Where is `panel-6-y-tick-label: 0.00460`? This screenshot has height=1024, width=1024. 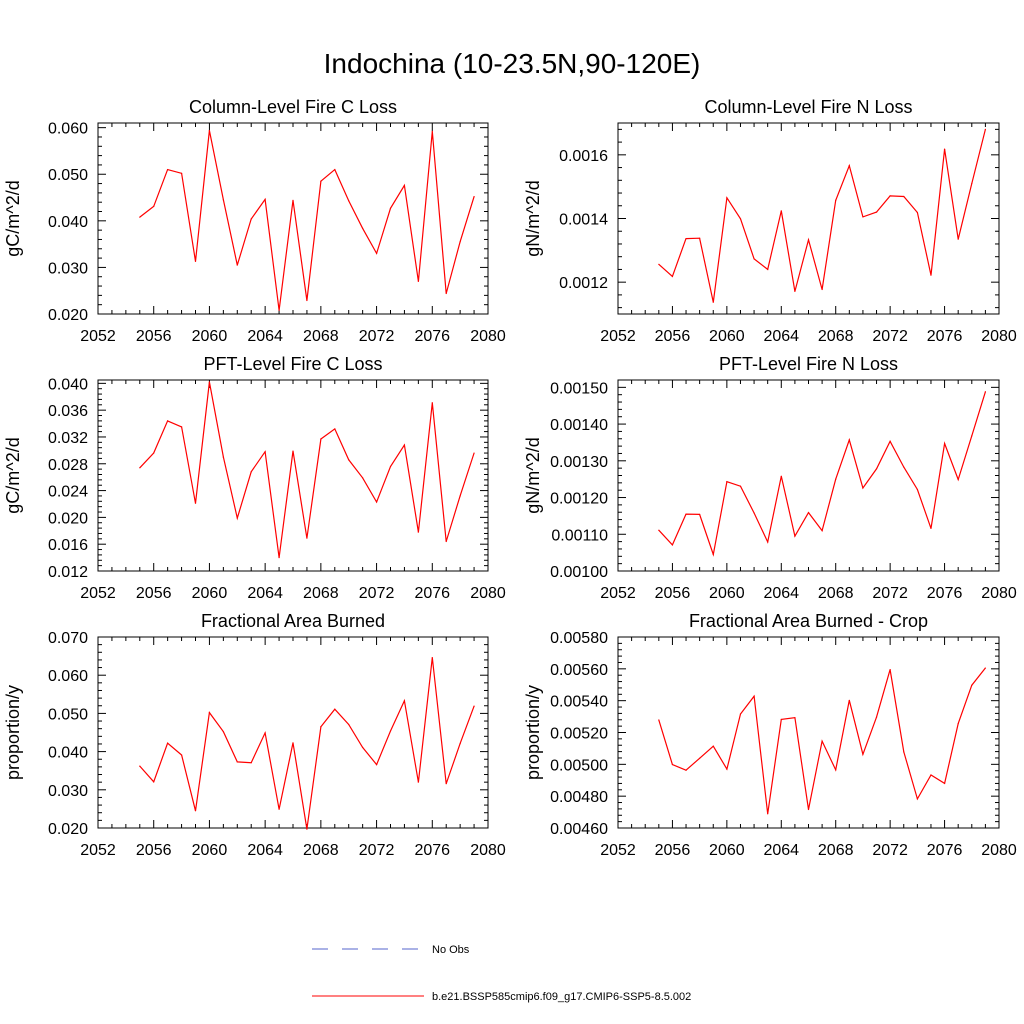 panel-6-y-tick-label: 0.00460 is located at coordinates (579, 829).